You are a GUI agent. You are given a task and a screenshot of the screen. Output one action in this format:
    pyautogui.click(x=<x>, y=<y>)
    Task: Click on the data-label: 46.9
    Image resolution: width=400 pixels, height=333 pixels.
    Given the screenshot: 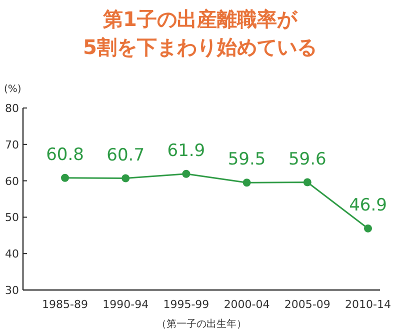 What is the action you would take?
    pyautogui.click(x=368, y=205)
    